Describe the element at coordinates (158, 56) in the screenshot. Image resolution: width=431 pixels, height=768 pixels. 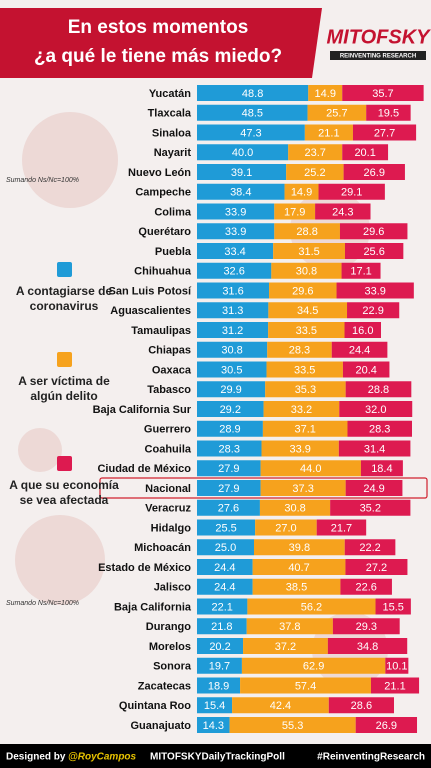
I see `title-line: ¿a qué le tiene más miedo?` at that location.